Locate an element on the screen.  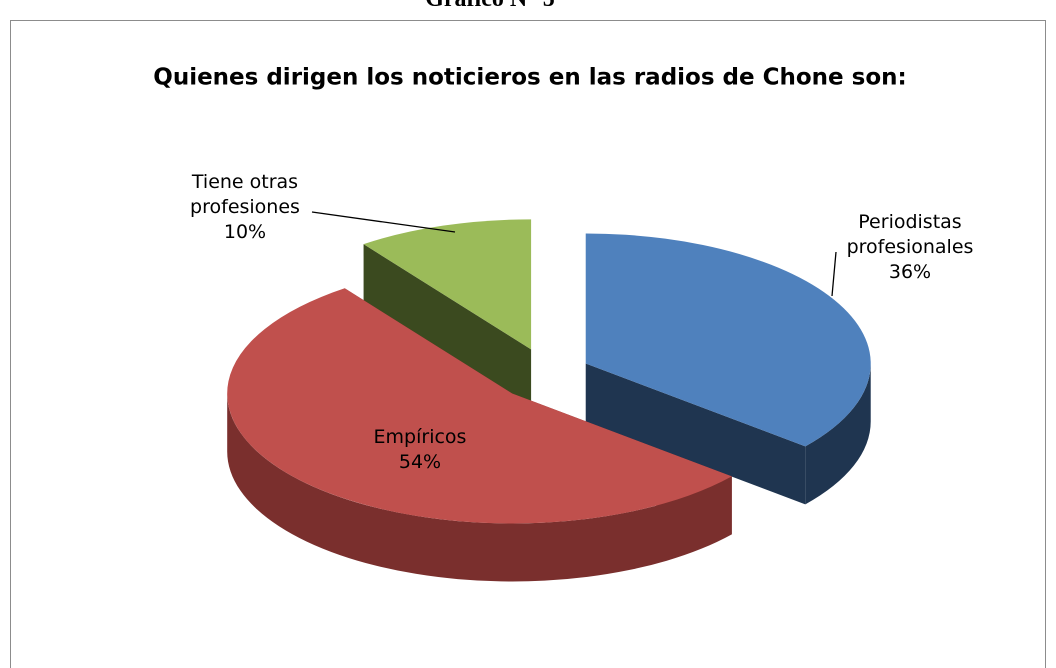
category-label: Tiene otras profesiones is located at coordinates (245, 194).